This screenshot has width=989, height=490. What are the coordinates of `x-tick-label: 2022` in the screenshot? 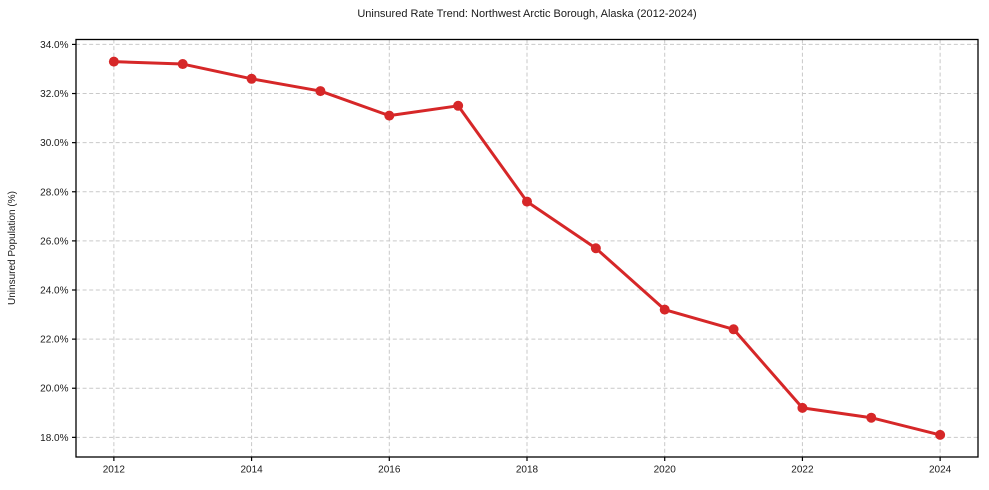 It's located at (802, 470).